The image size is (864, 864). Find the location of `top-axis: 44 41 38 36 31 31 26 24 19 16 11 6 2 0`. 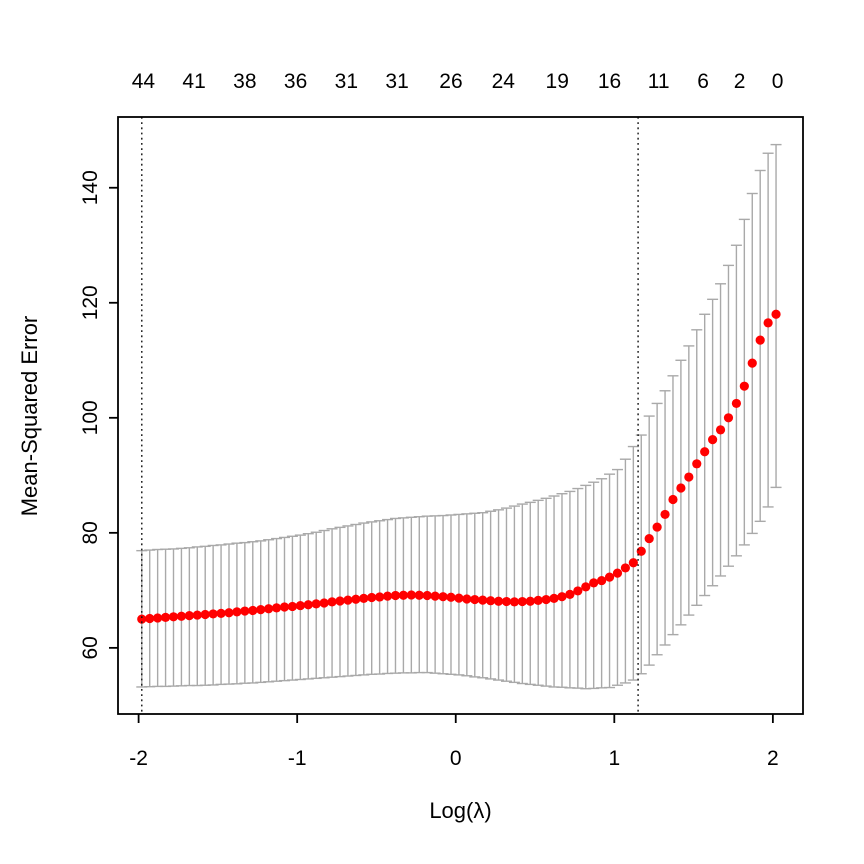

top-axis: 44 41 38 36 31 31 26 24 19 16 11 6 2 0 is located at coordinates (458, 81).